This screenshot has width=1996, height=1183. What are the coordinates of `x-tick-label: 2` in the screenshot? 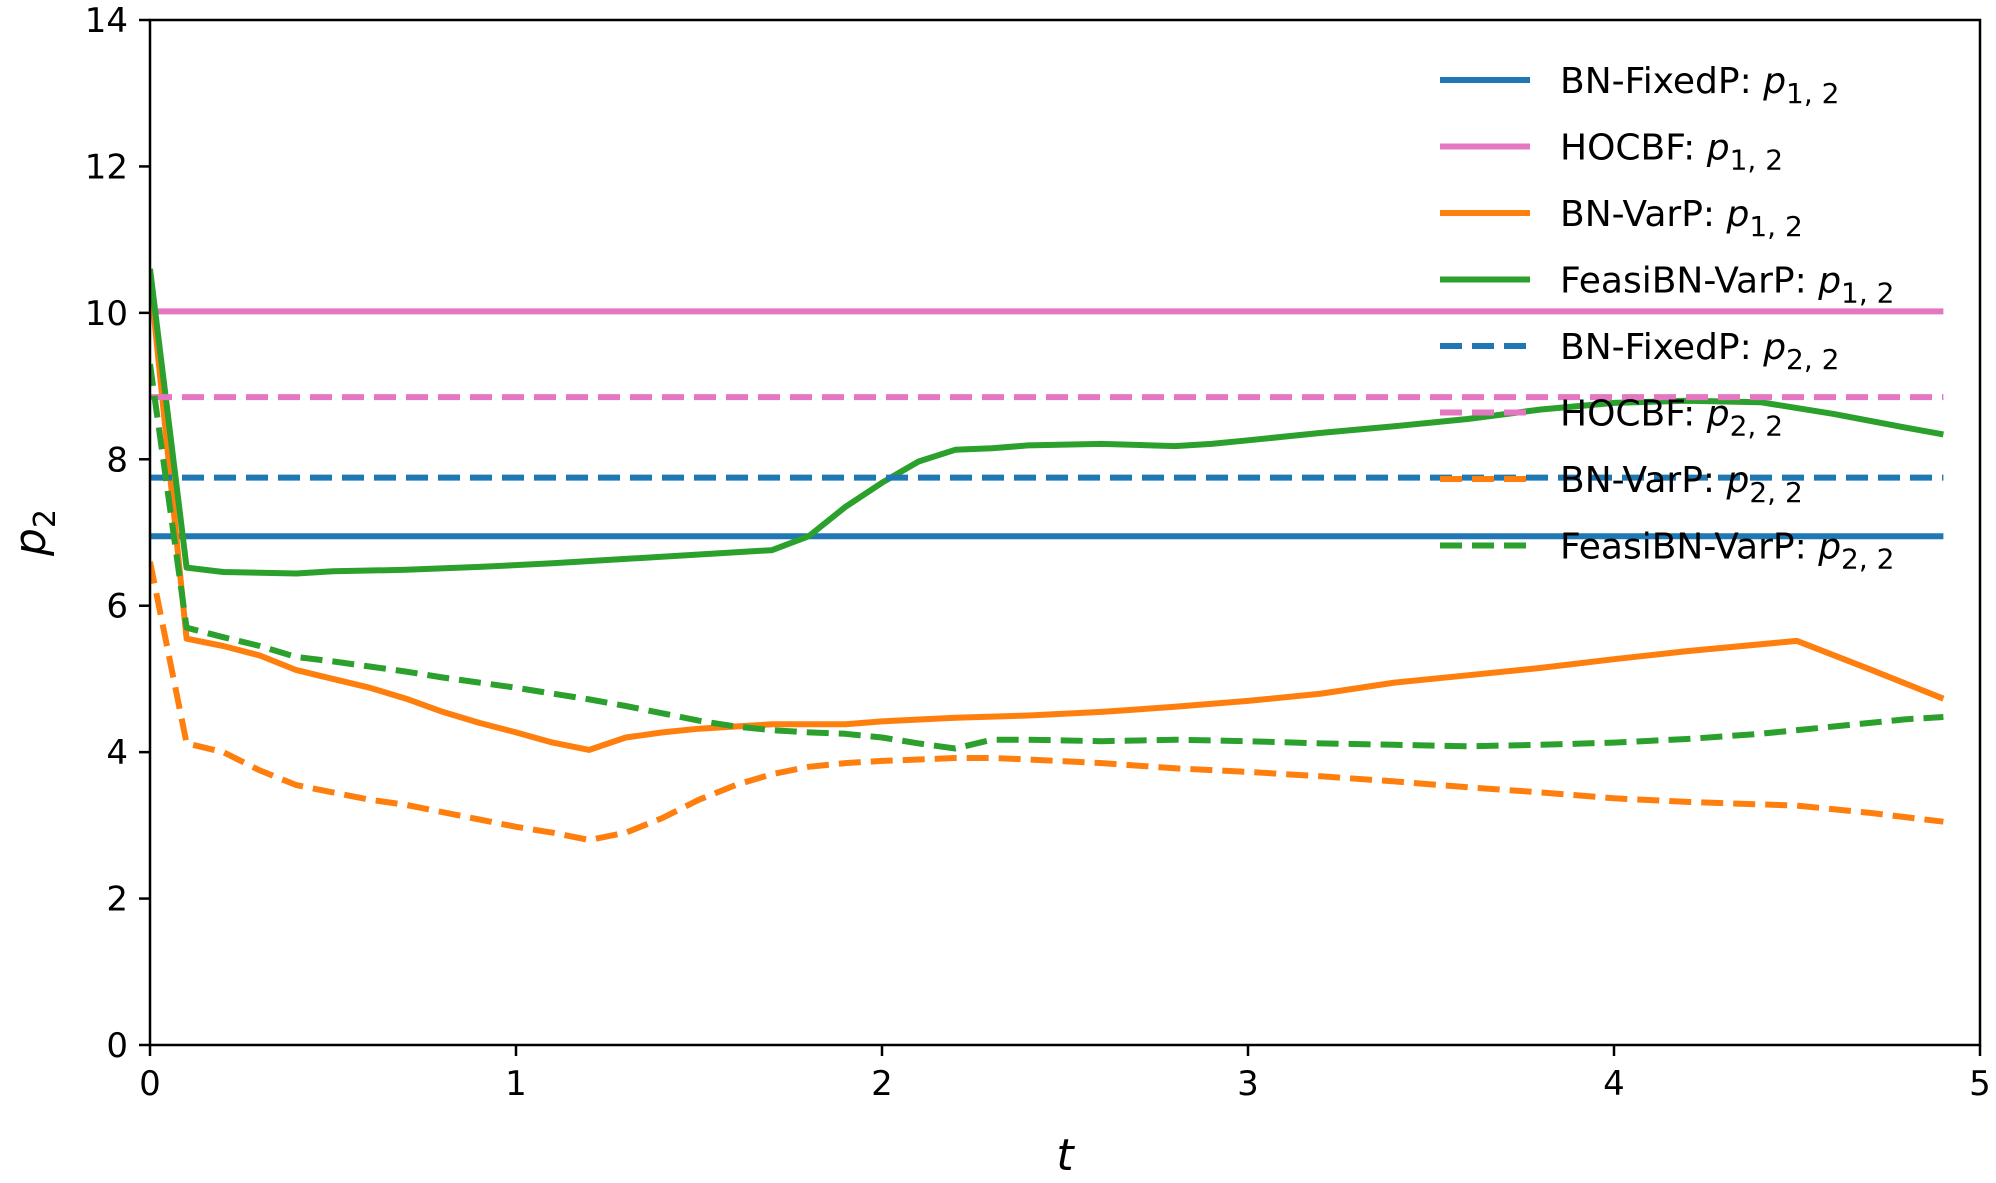 It's located at (882, 1084).